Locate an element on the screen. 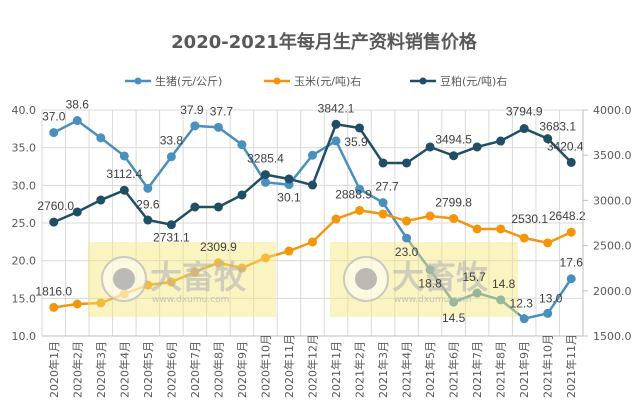 The width and height of the screenshot is (636, 411). data-label: 35.9 is located at coordinates (356, 142).